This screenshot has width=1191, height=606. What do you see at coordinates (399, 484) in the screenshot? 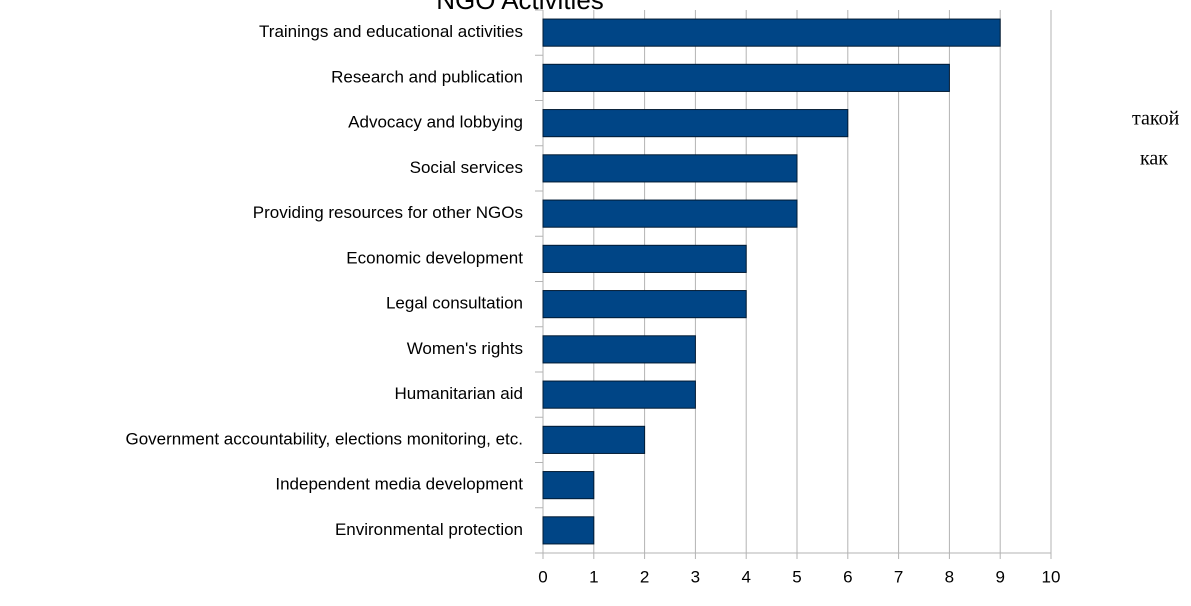
I see `y-tick-label: Independent media development` at bounding box center [399, 484].